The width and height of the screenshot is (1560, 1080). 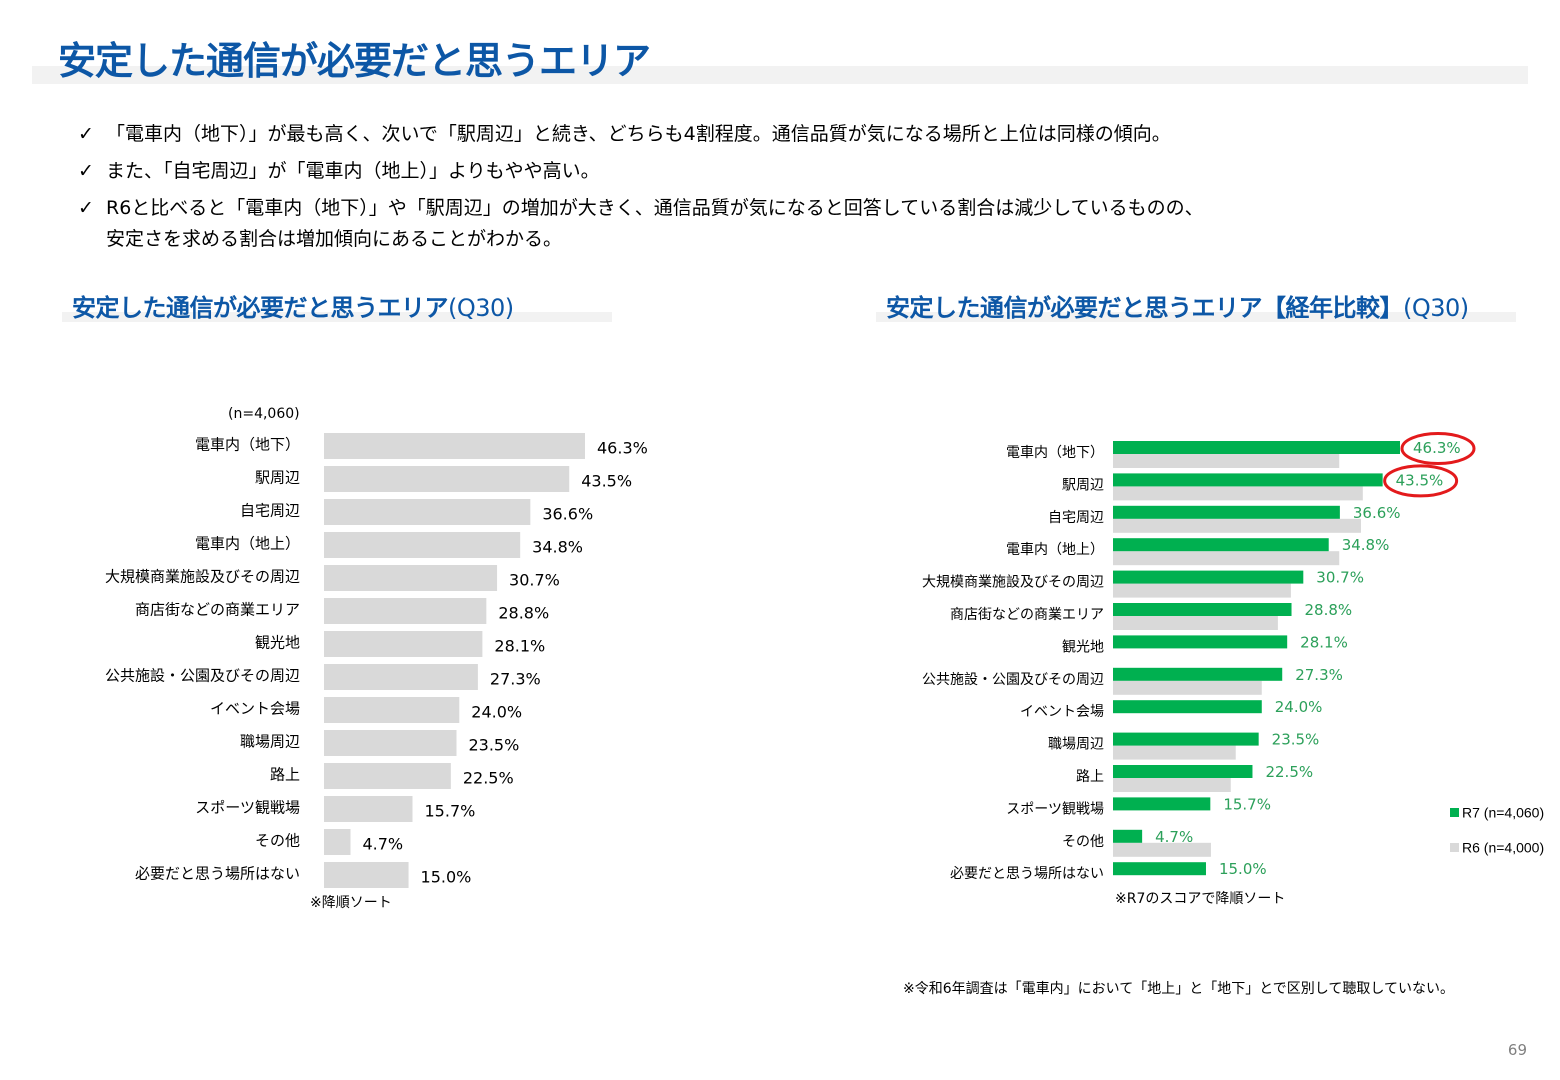 I want to click on data-label: 23.5%, so click(x=1296, y=740).